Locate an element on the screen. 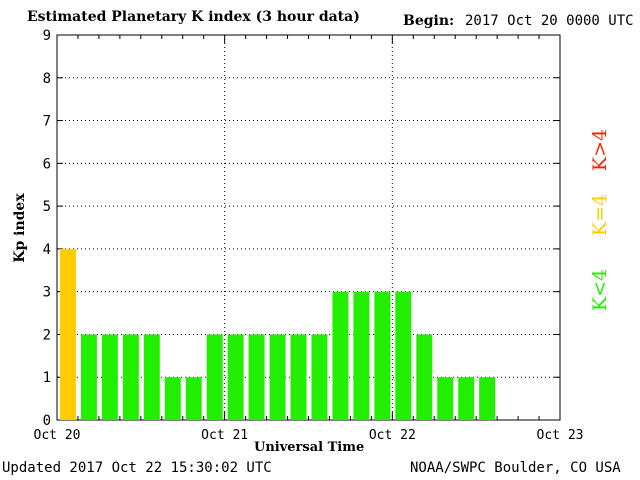 Image resolution: width=640 pixels, height=480 pixels. x-tick-label: Oct 21 is located at coordinates (224, 435).